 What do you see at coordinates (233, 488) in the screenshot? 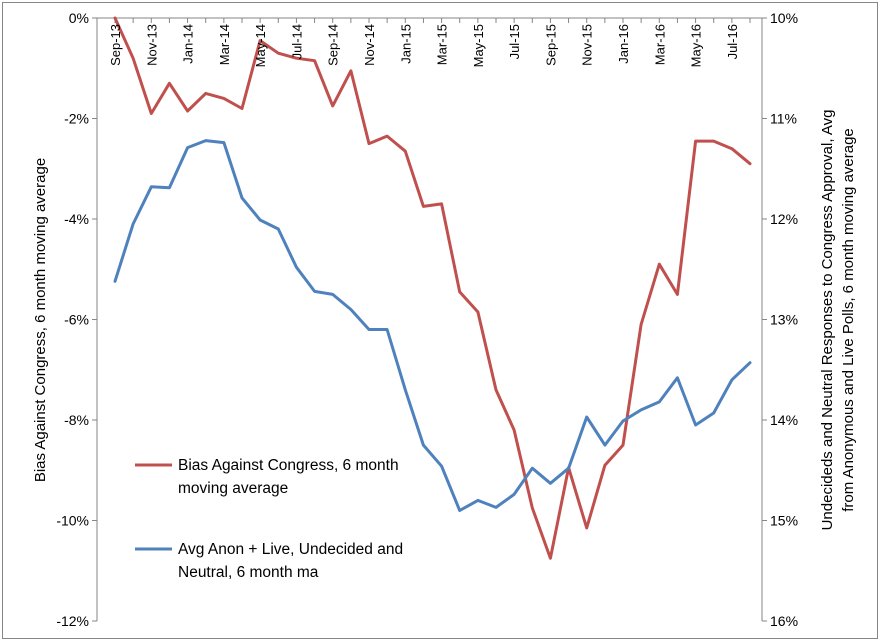
I see `legend-label-1-line-2: moving average` at bounding box center [233, 488].